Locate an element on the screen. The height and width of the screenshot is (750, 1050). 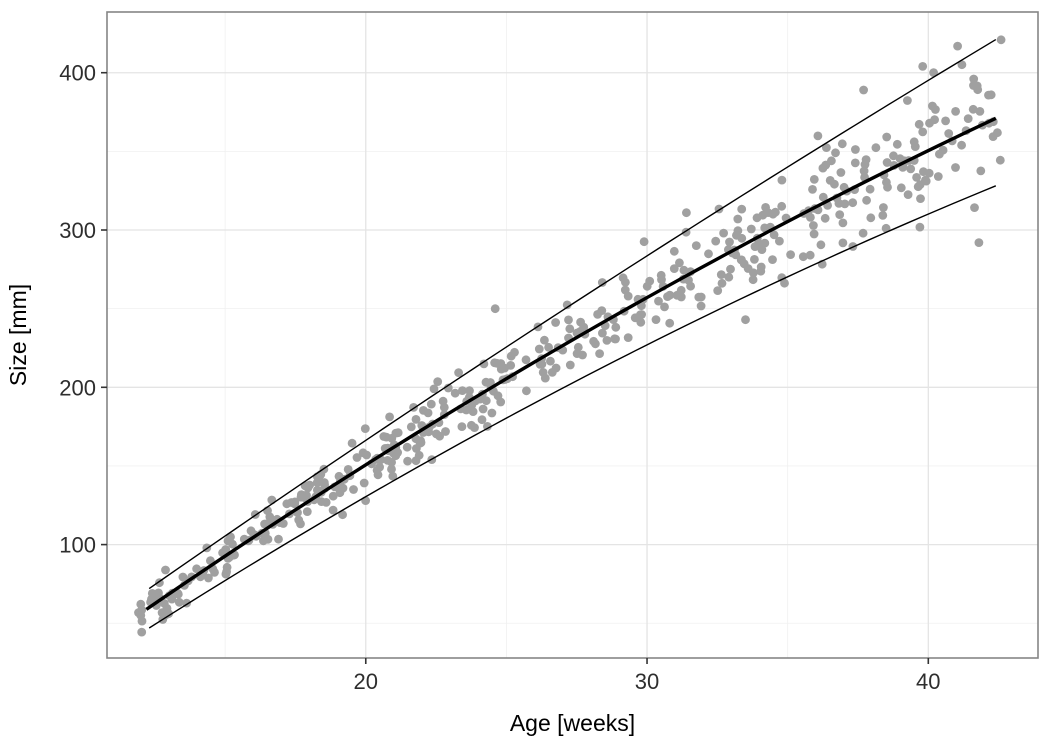
x-tick-label-40: 40 is located at coordinates (928, 681).